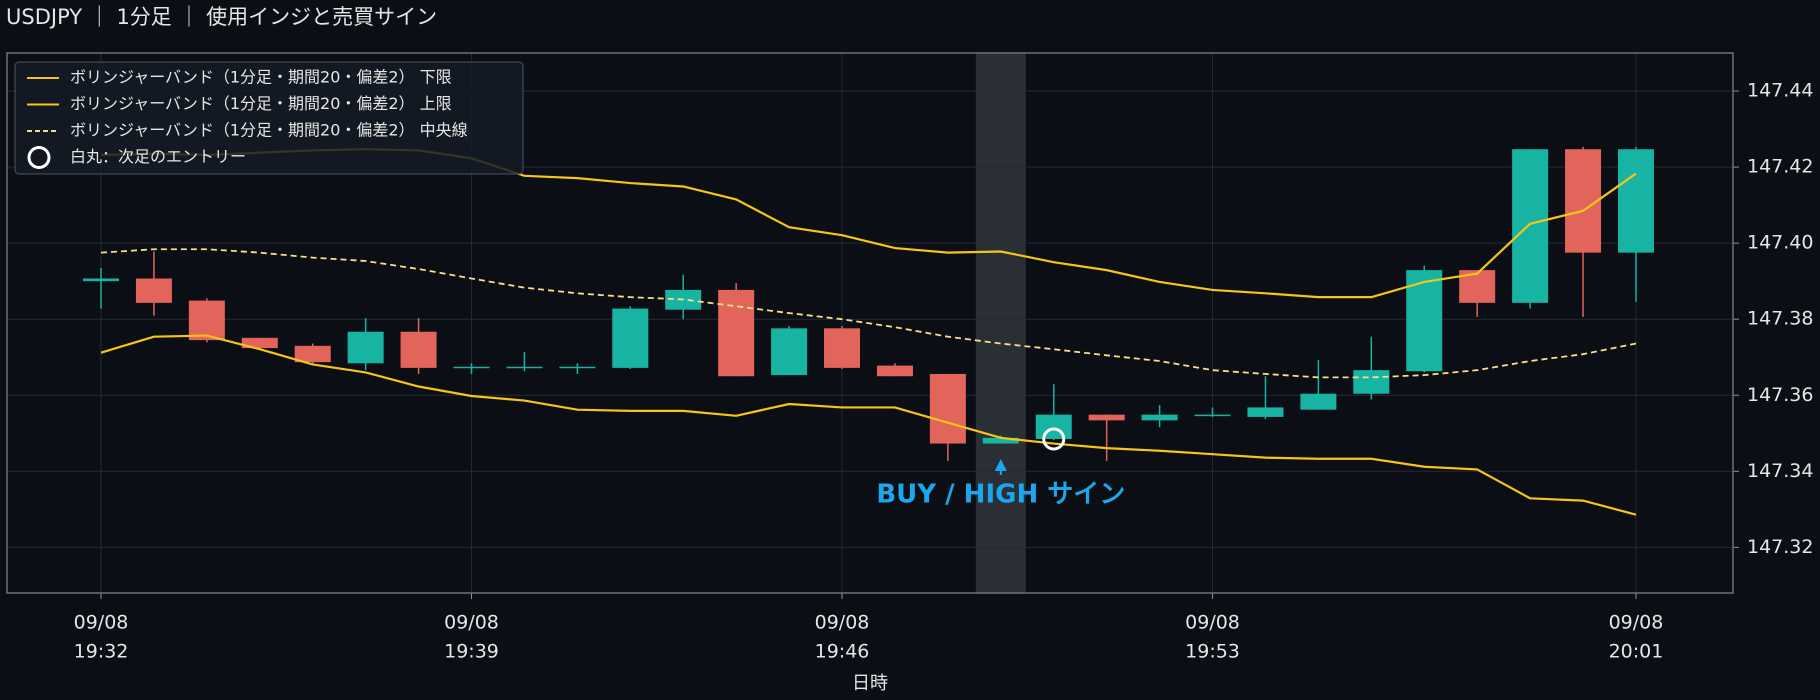 This screenshot has height=700, width=1820. What do you see at coordinates (158, 156) in the screenshot?
I see `legend-label: 白丸：次足のエントリー` at bounding box center [158, 156].